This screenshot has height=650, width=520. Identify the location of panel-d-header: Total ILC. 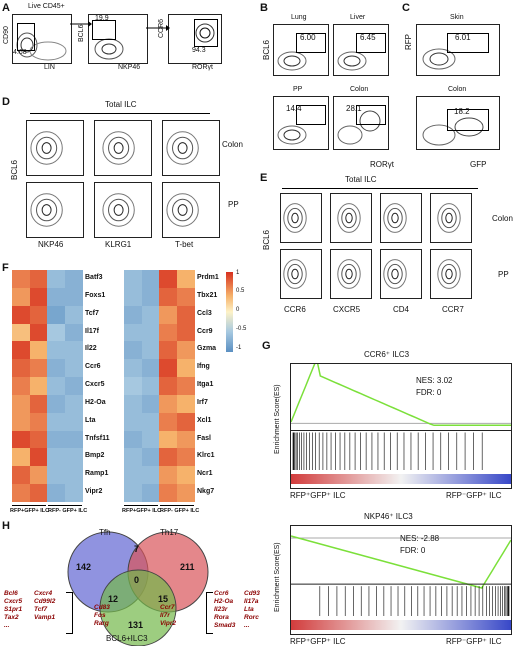
(121, 104).